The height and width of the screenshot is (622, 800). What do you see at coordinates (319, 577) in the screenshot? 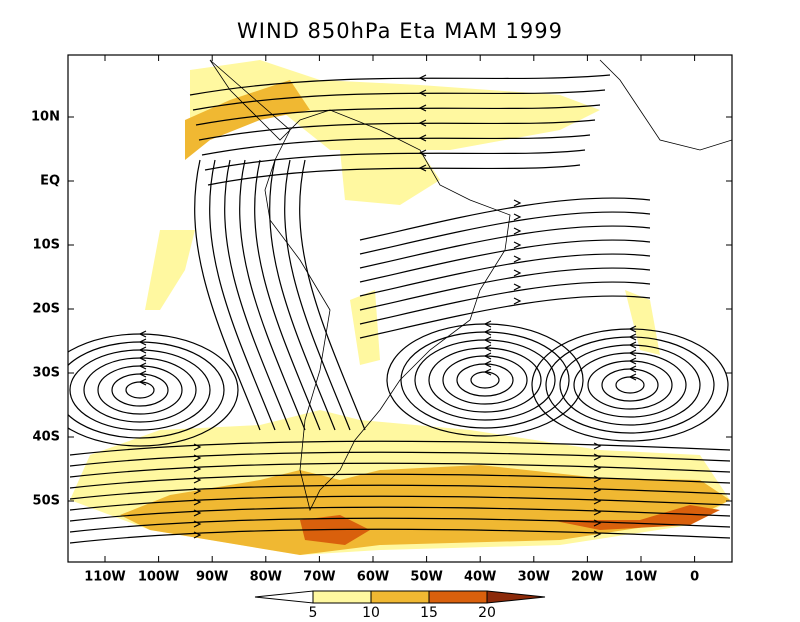
I see `lon-label: 70W` at bounding box center [319, 577].